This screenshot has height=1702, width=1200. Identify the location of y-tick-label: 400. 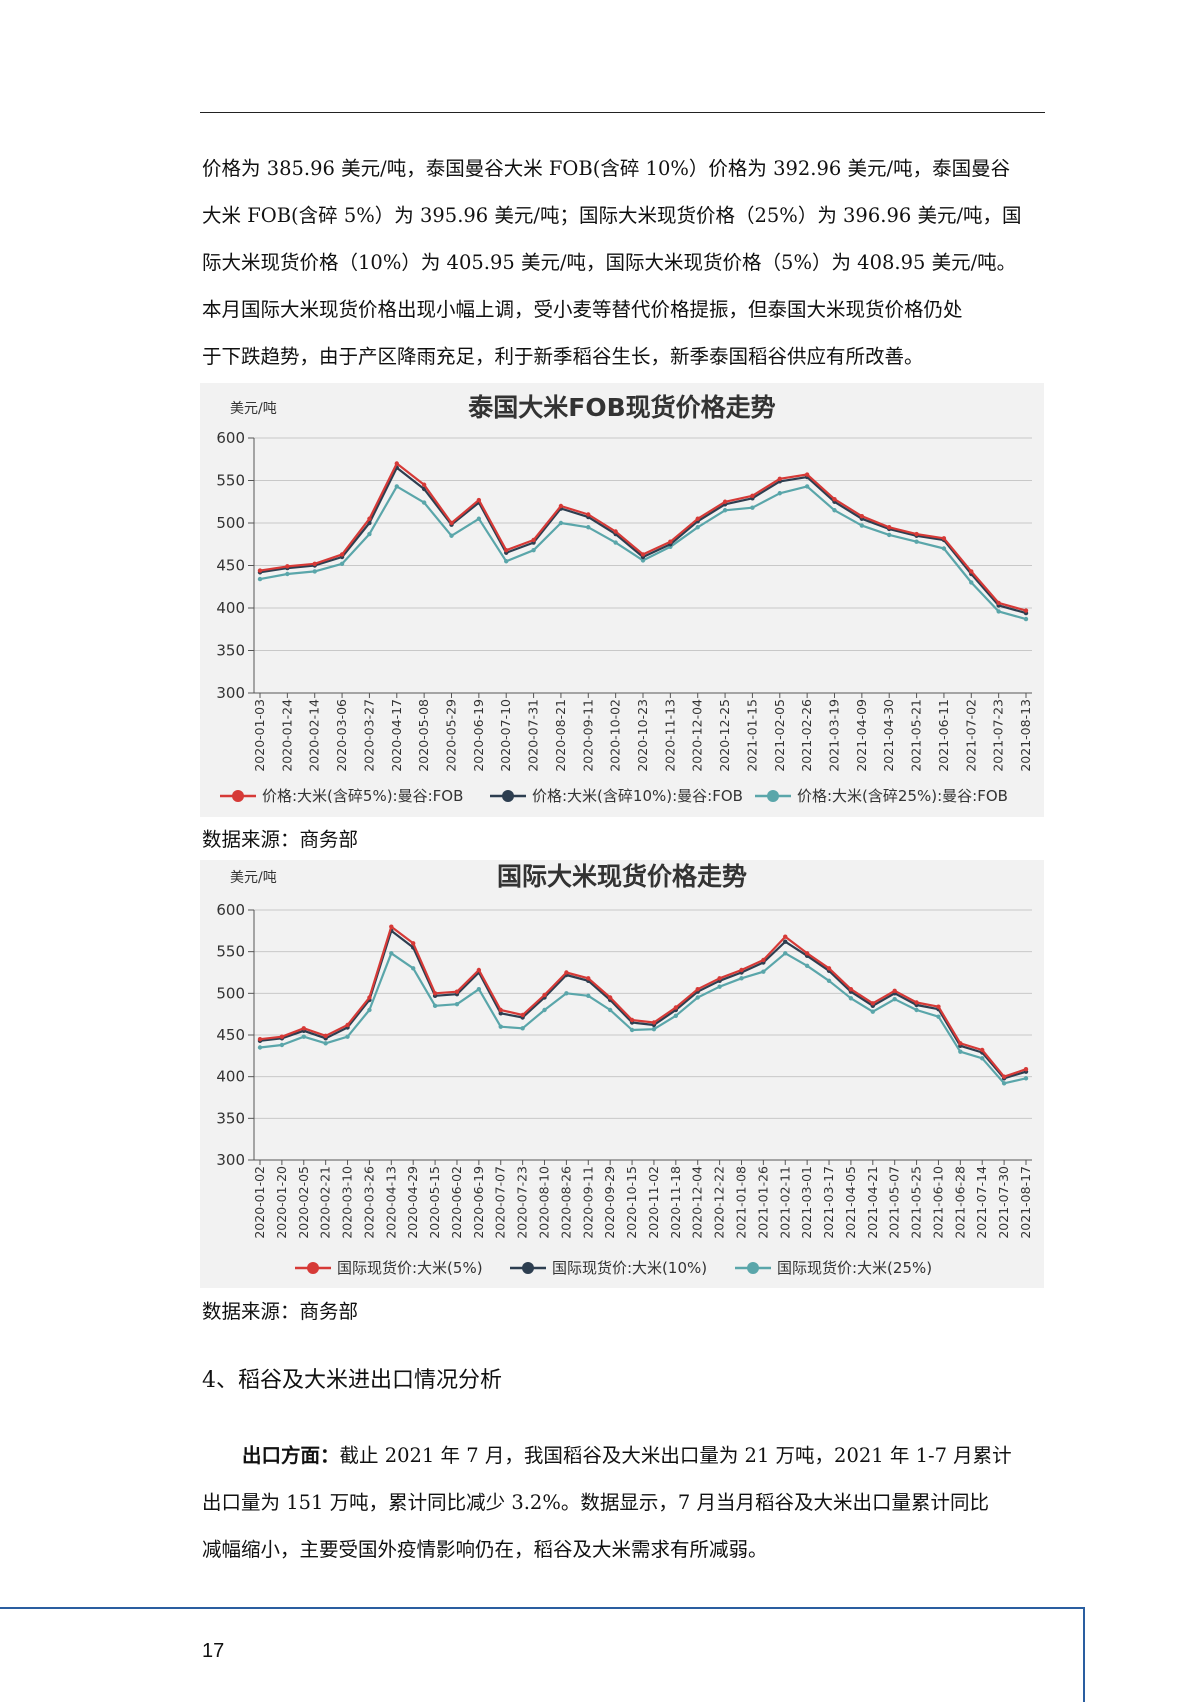
(230, 1077).